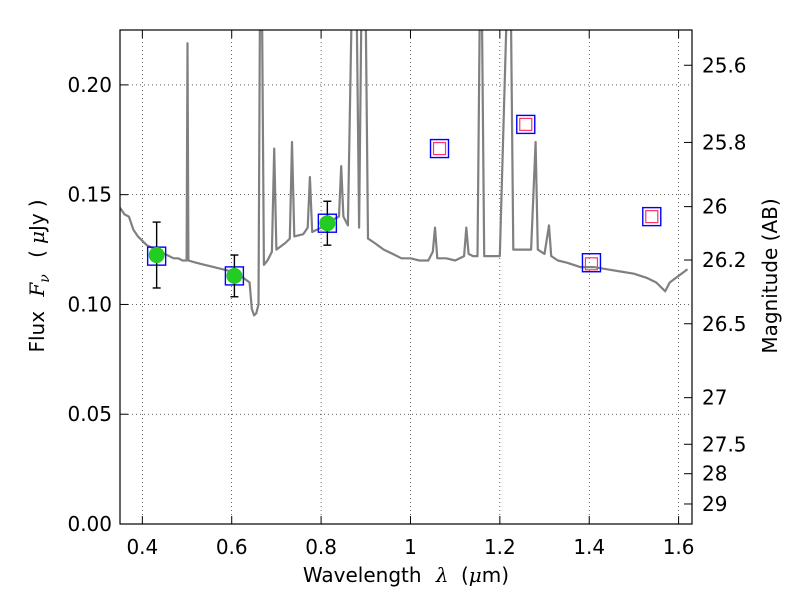 Image resolution: width=800 pixels, height=600 pixels. Describe the element at coordinates (37, 290) in the screenshot. I see `y-axis-title-symbol: F` at that location.